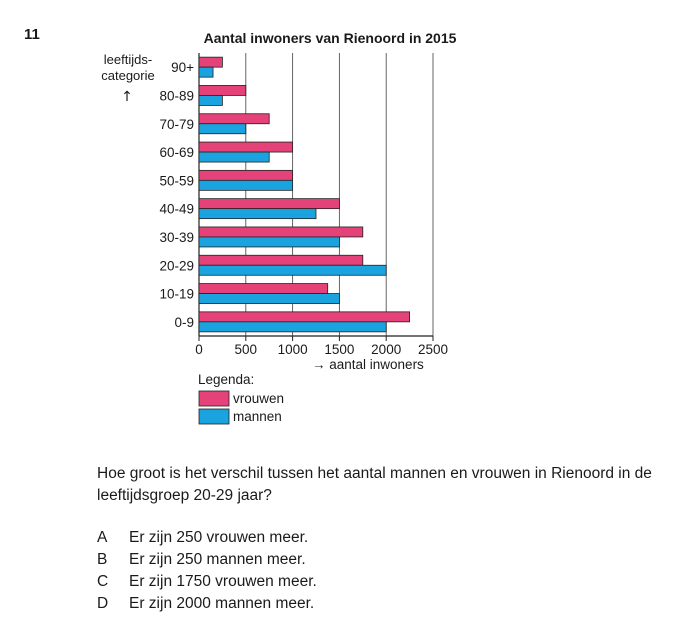  Describe the element at coordinates (293, 349) in the screenshot. I see `x-tick-label: 1000` at that location.